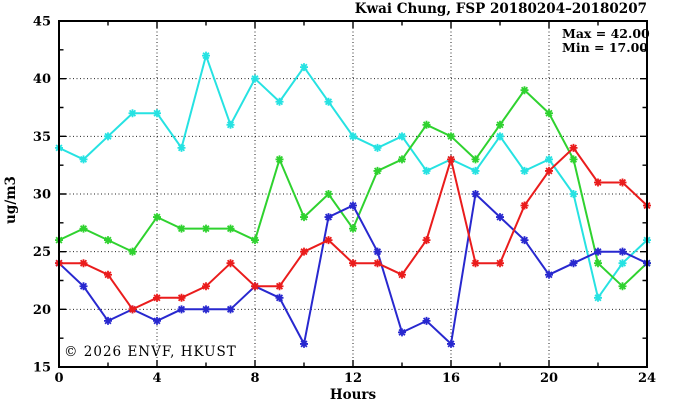 The height and width of the screenshot is (409, 674). What do you see at coordinates (42, 310) in the screenshot?
I see `y-tick-label: 20` at bounding box center [42, 310].